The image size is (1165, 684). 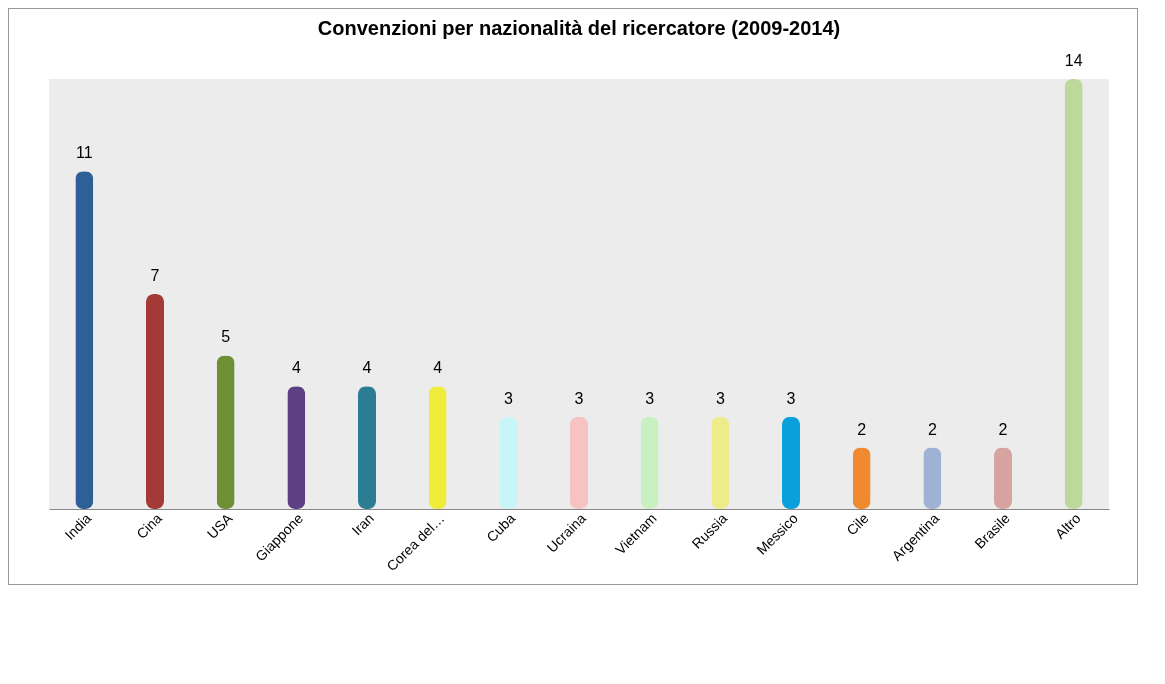 I want to click on data-label: 7, so click(x=155, y=275).